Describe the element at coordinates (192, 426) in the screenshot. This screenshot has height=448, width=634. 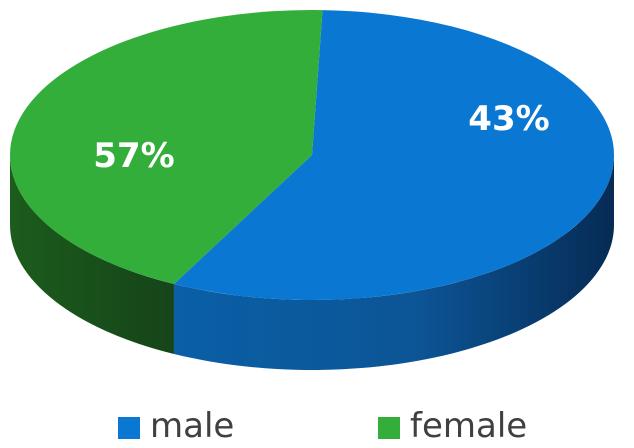
I see `legend-label-male: male` at that location.